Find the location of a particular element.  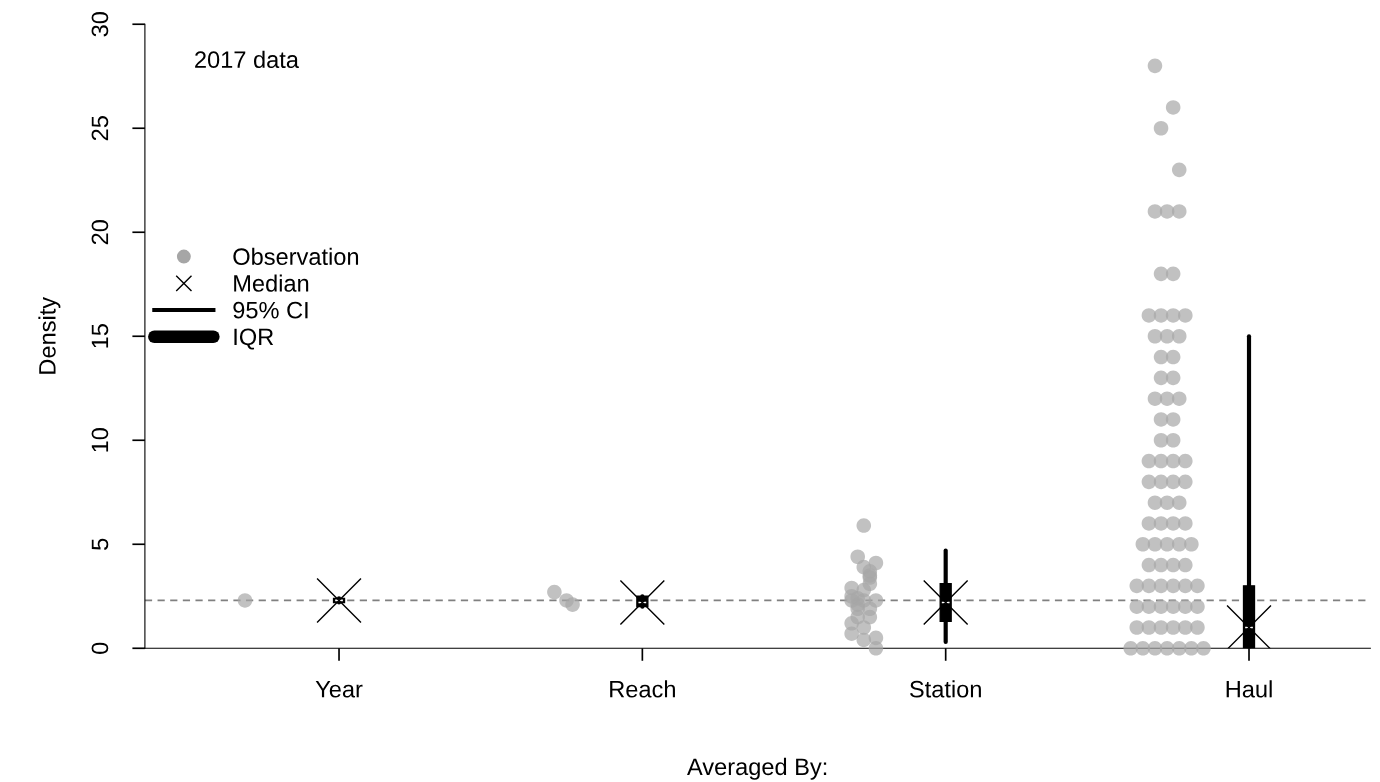

y-tick-label: 15 is located at coordinates (100, 336).